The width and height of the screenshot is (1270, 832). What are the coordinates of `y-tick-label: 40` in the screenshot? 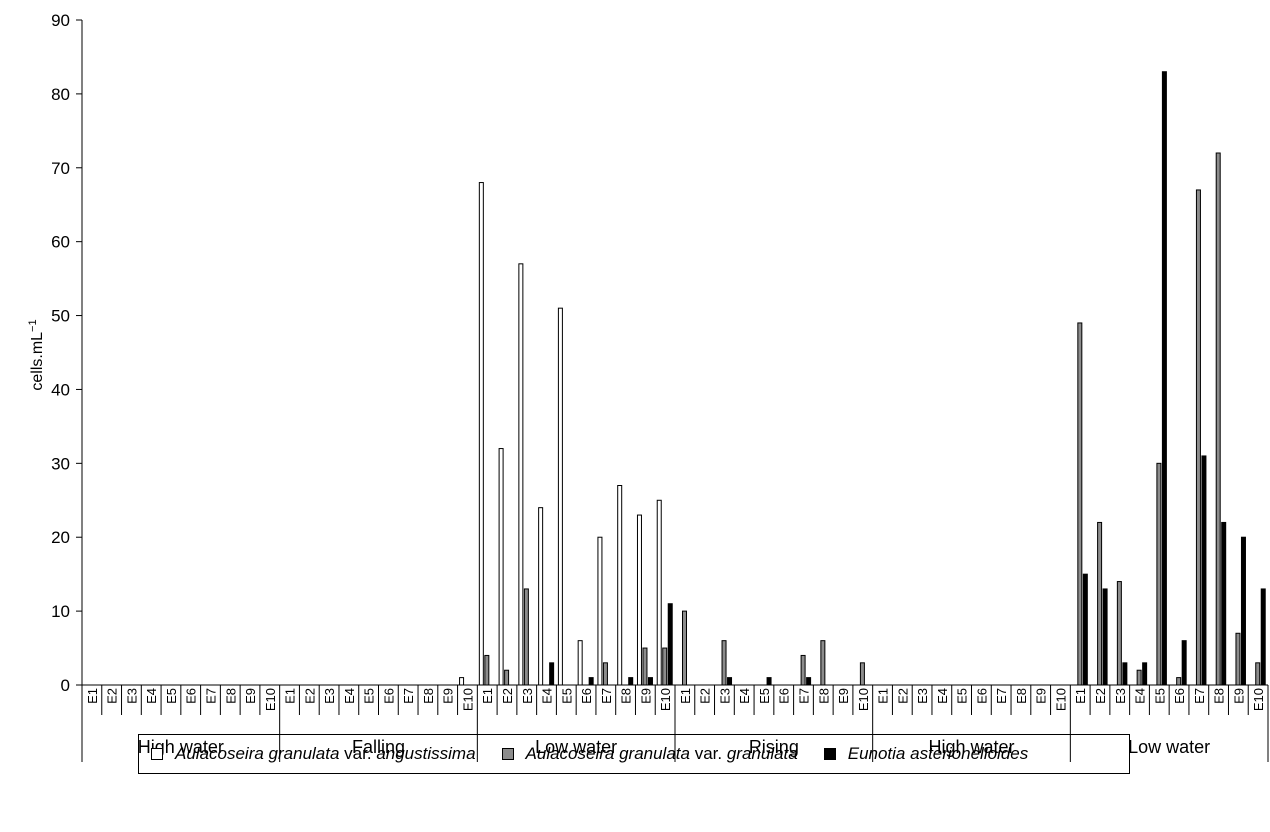 It's located at (60, 389).